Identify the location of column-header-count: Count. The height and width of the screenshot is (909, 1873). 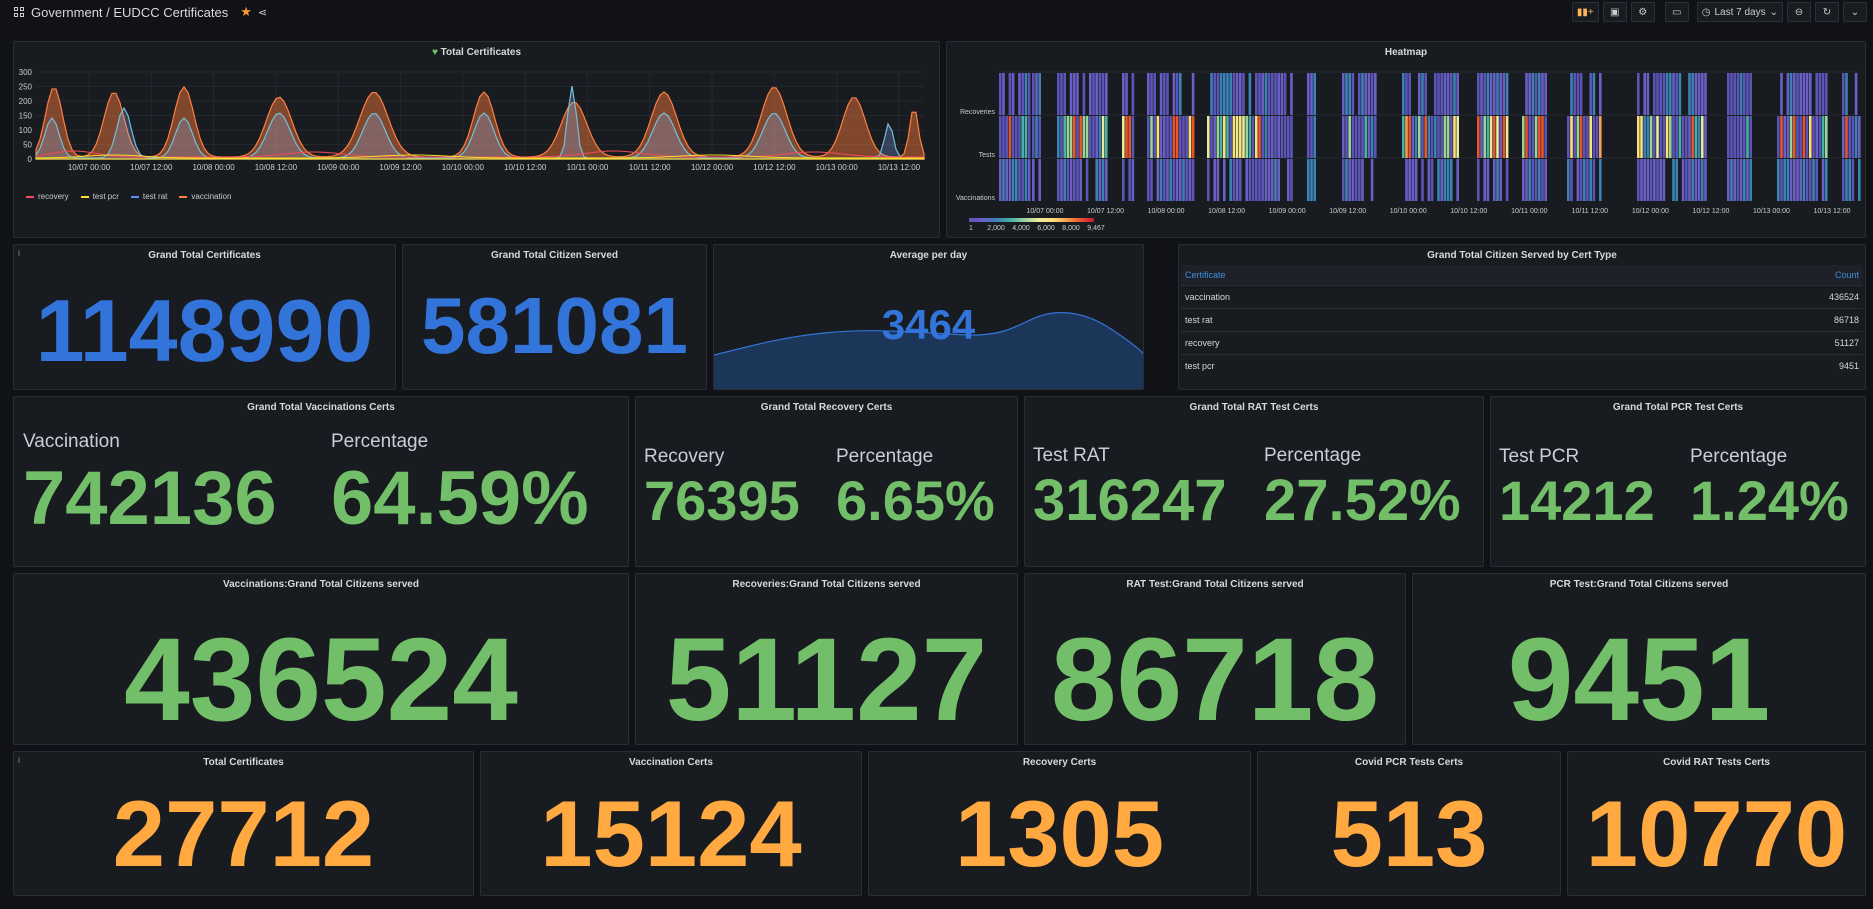
(1720, 275).